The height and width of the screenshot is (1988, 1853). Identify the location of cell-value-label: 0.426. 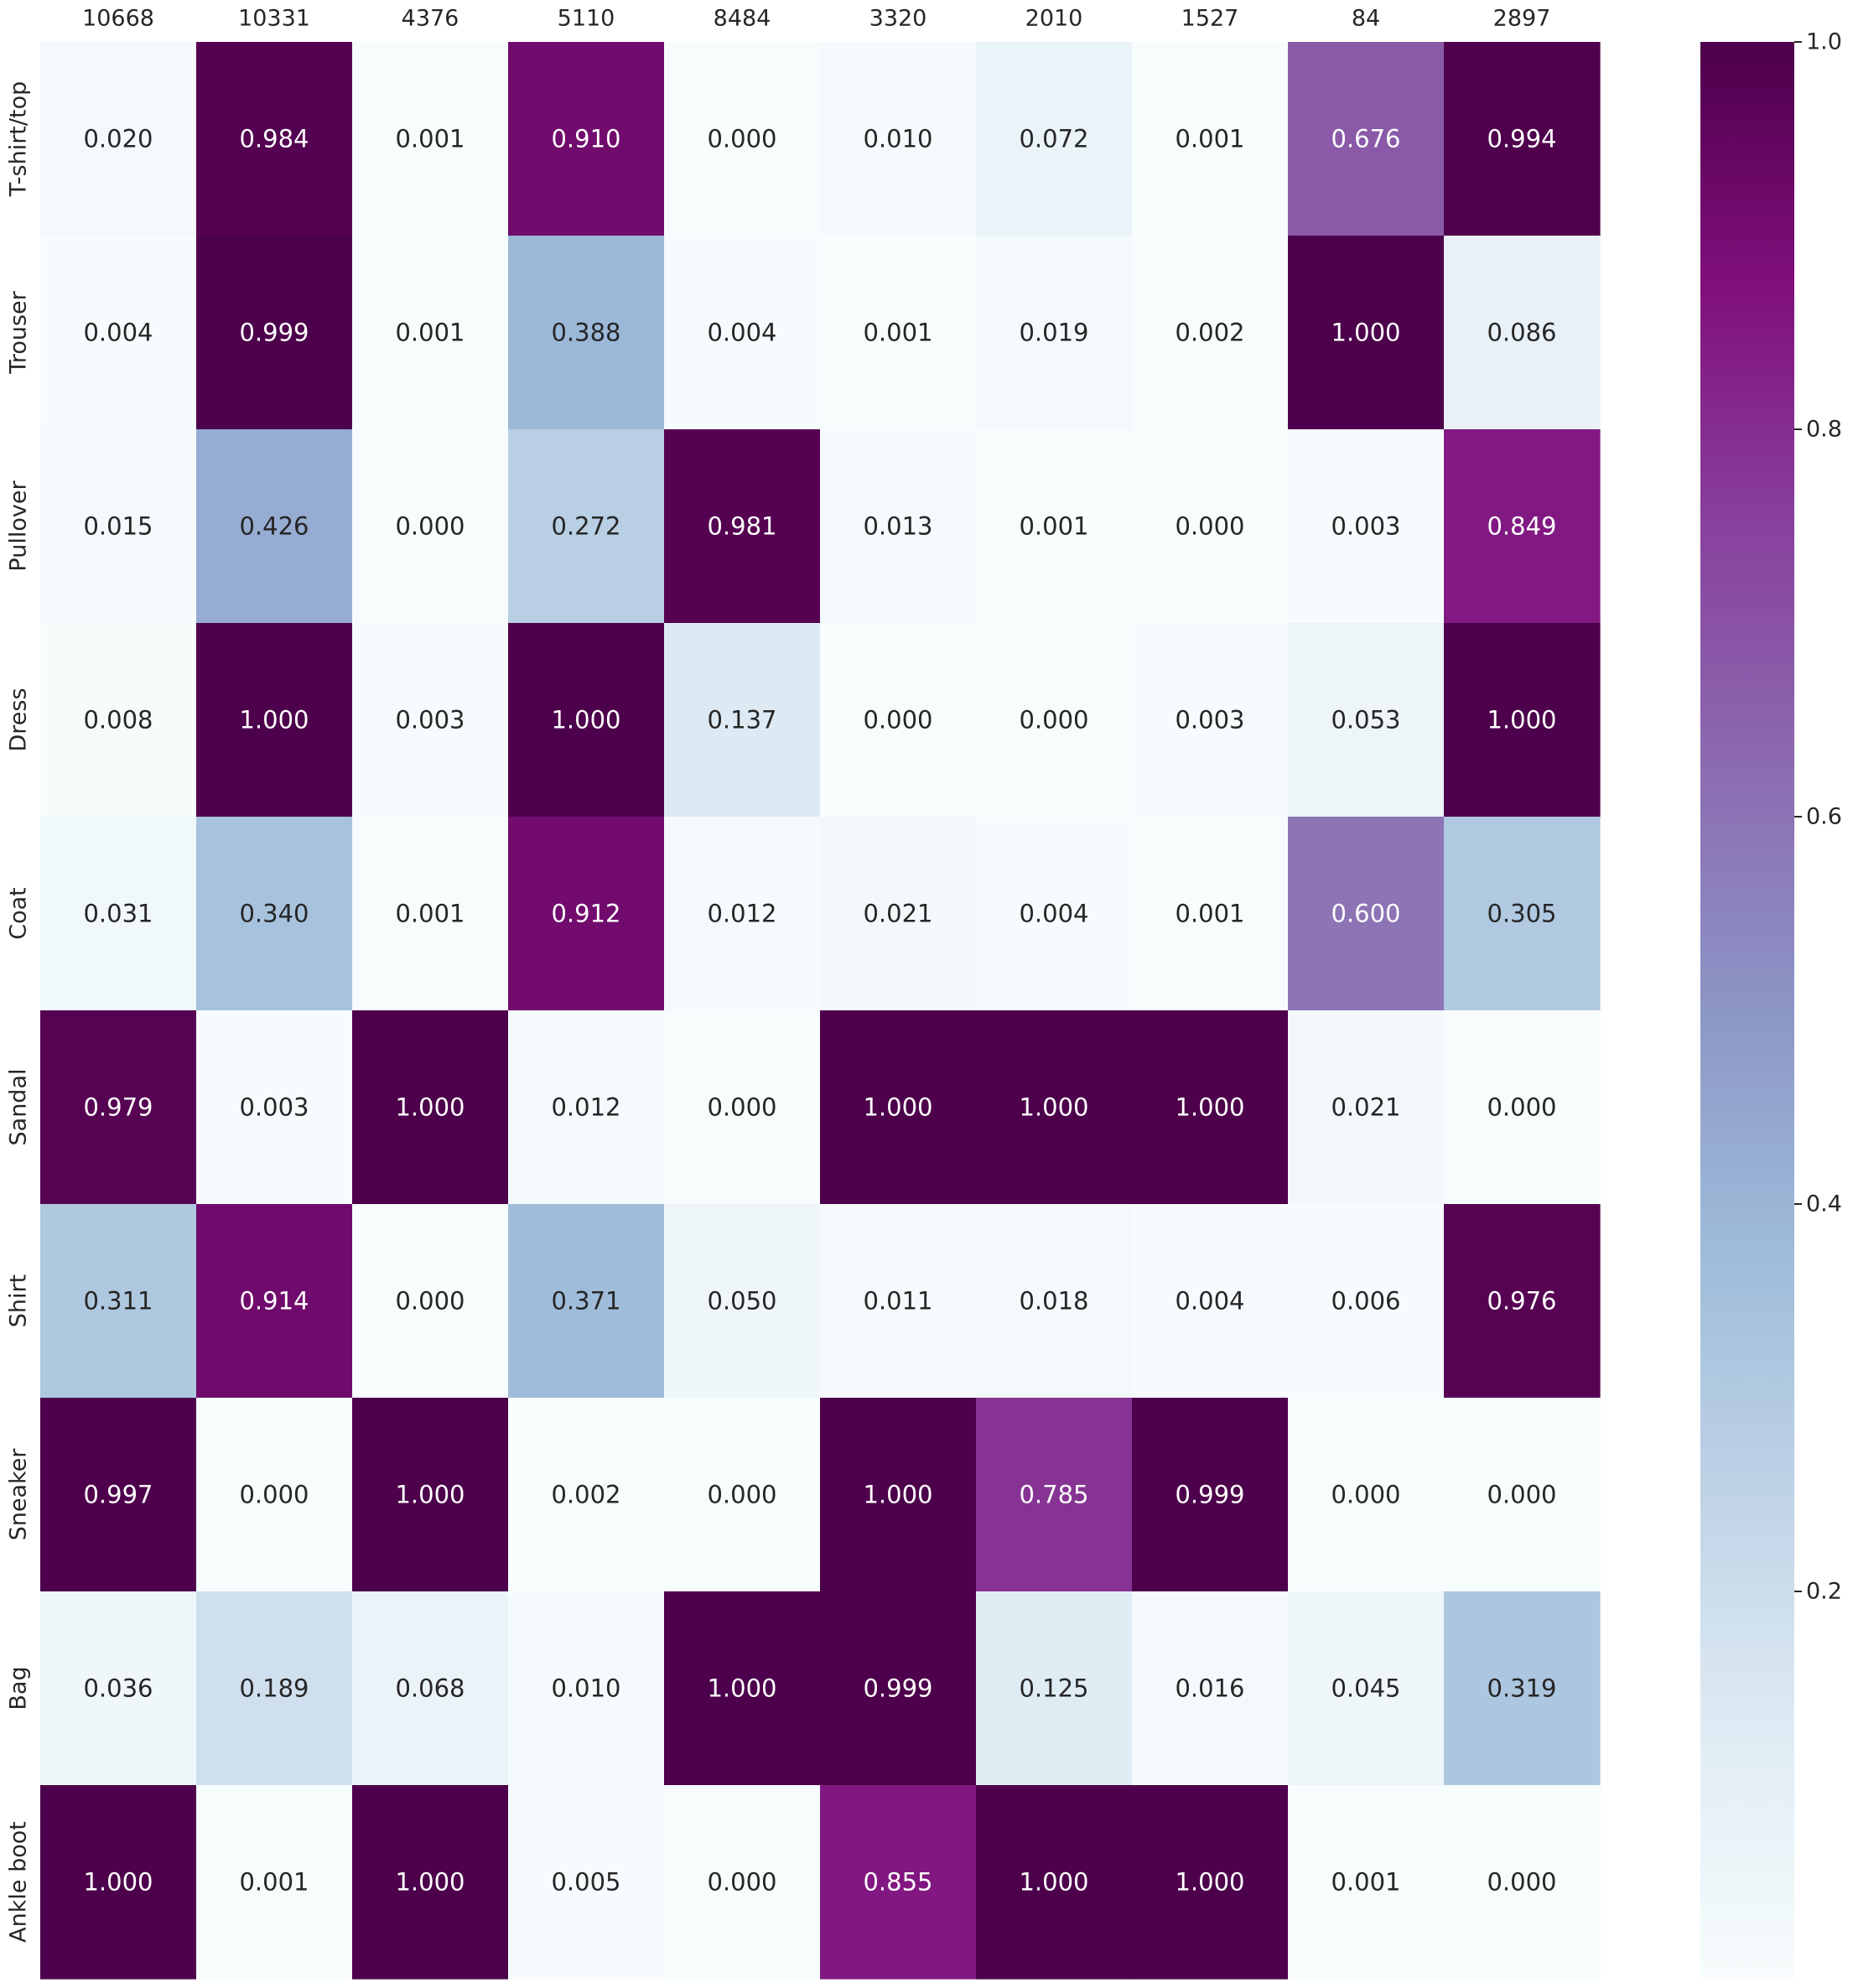
(274, 526).